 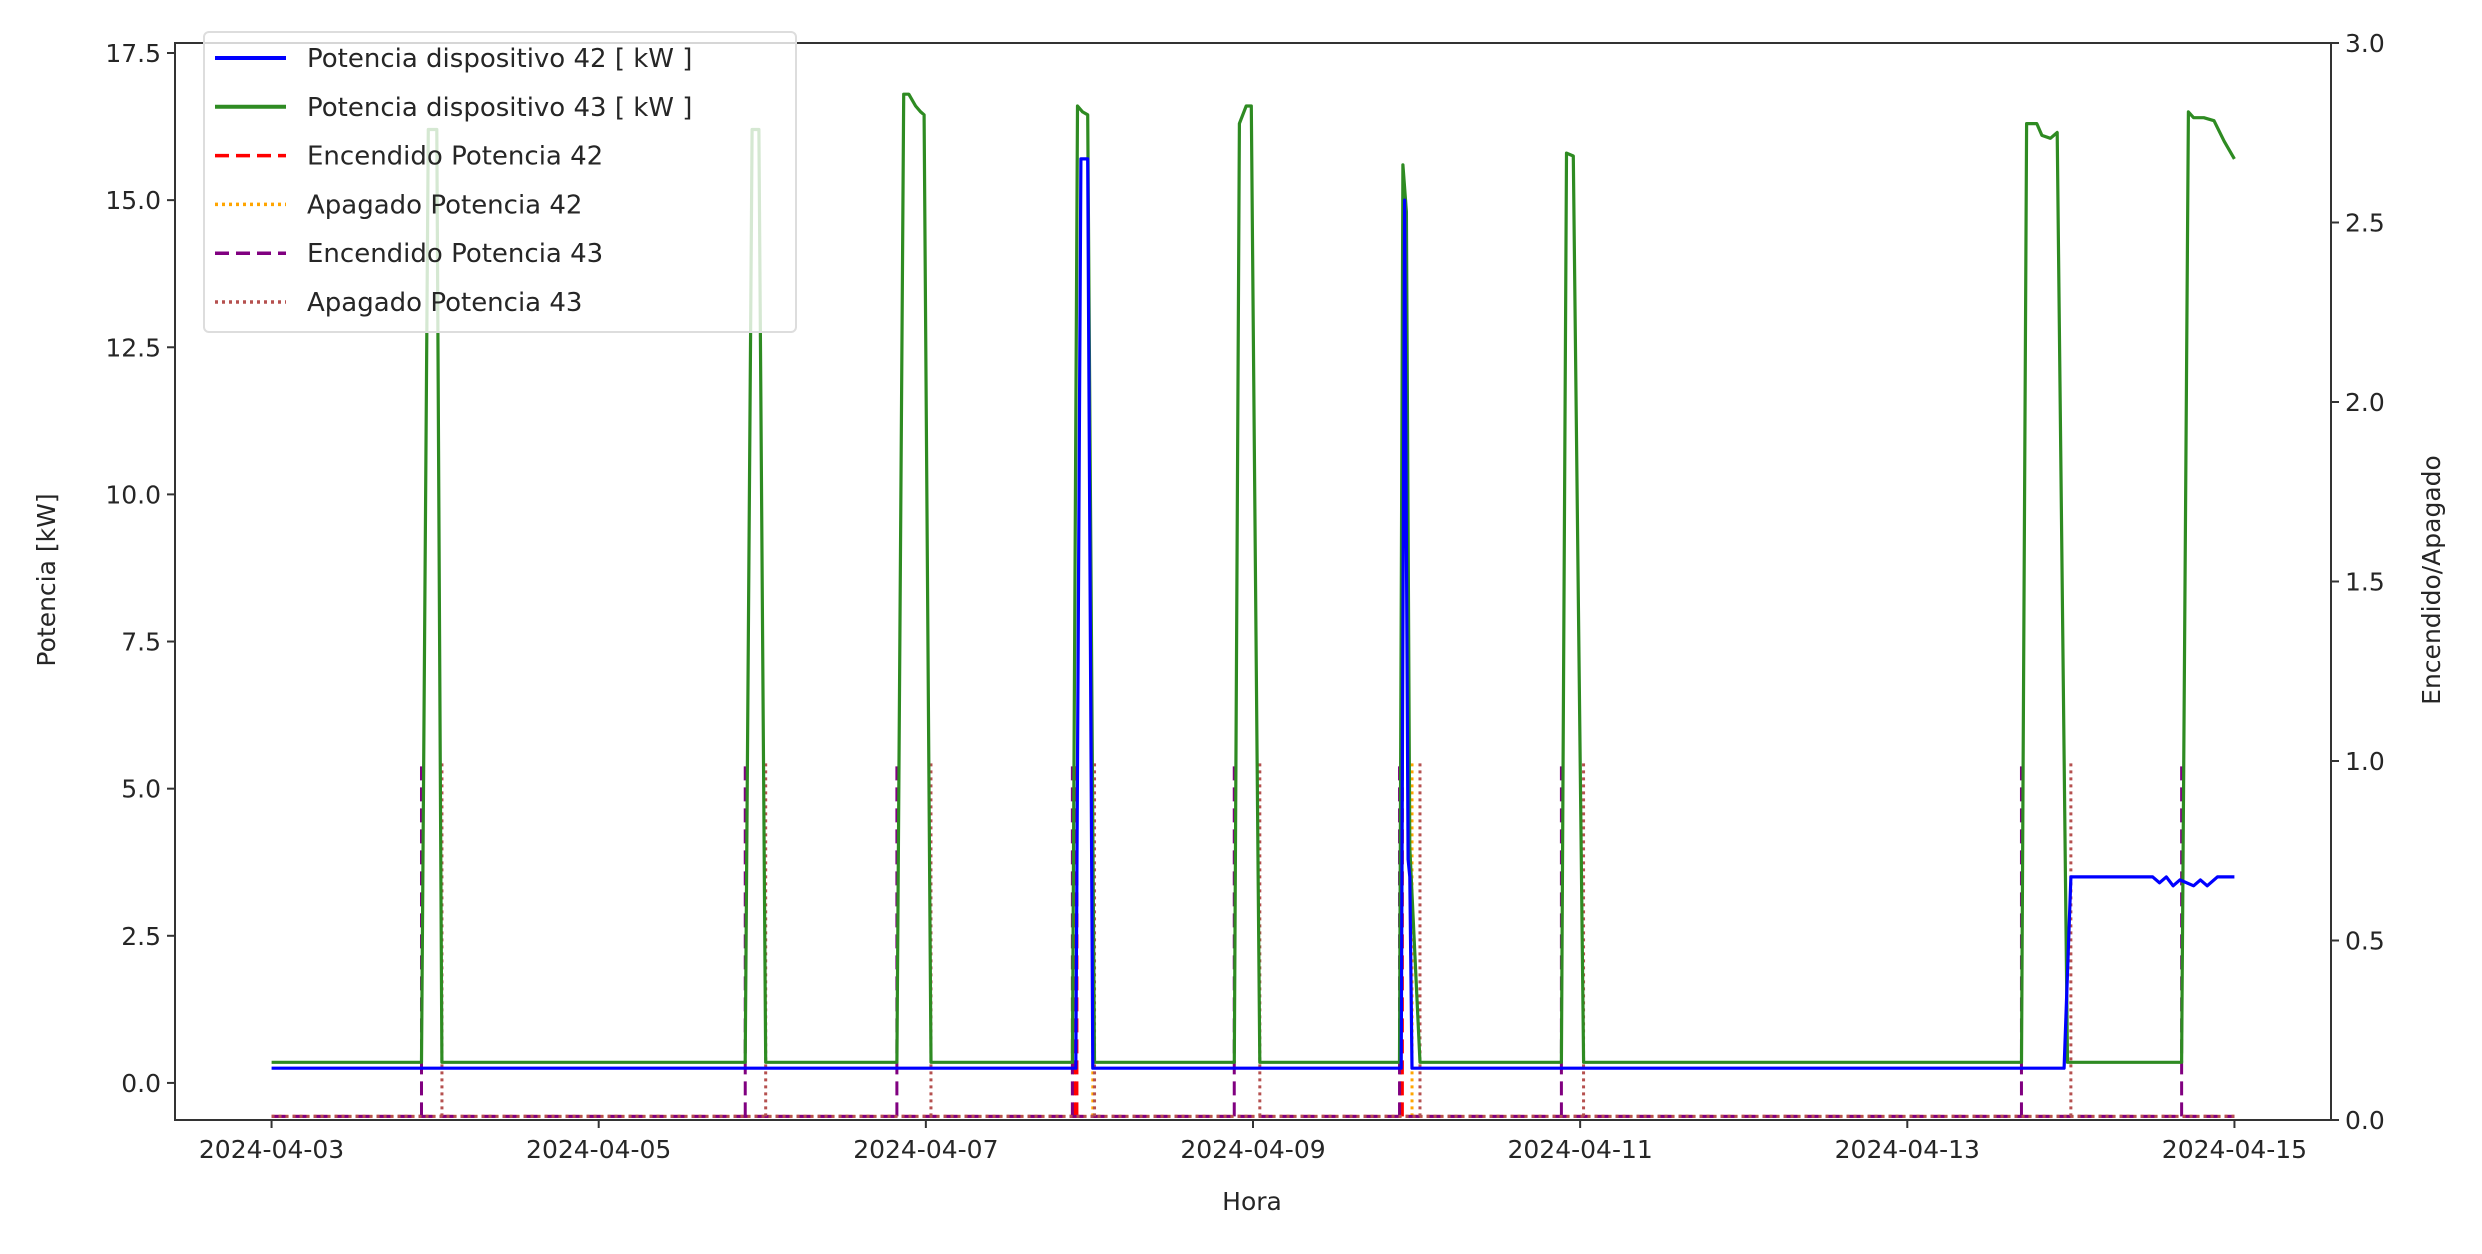 I want to click on y-tick-label: 5.0, so click(x=141, y=789).